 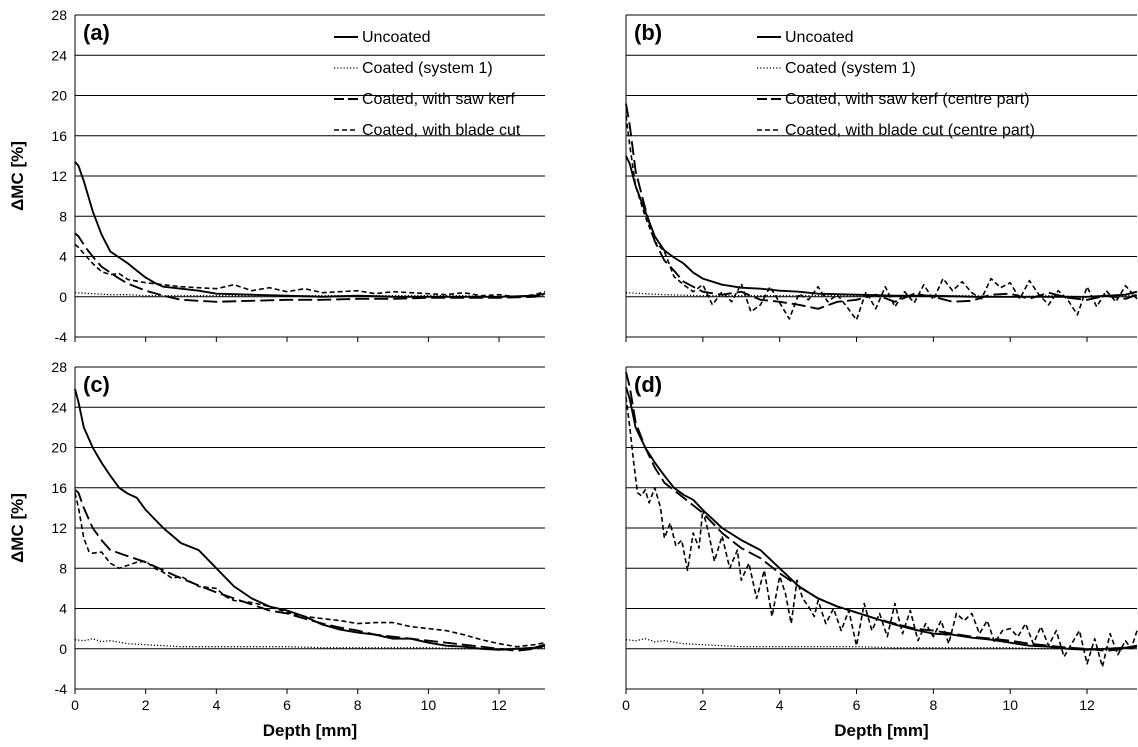 I want to click on panel-label: (a), so click(x=96, y=32).